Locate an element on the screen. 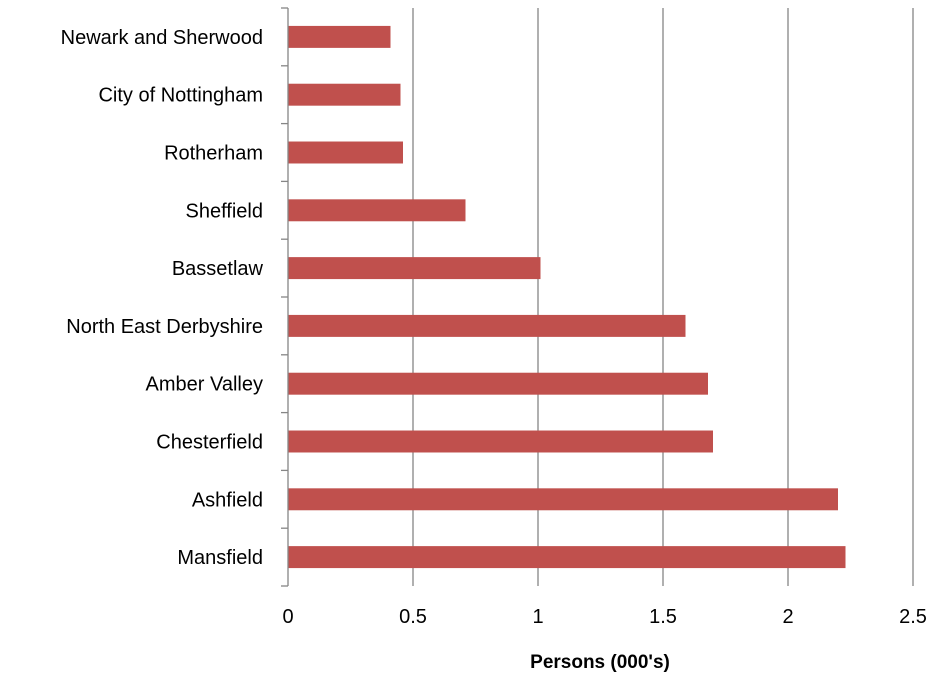  category-label: Bassetlaw is located at coordinates (218, 269).